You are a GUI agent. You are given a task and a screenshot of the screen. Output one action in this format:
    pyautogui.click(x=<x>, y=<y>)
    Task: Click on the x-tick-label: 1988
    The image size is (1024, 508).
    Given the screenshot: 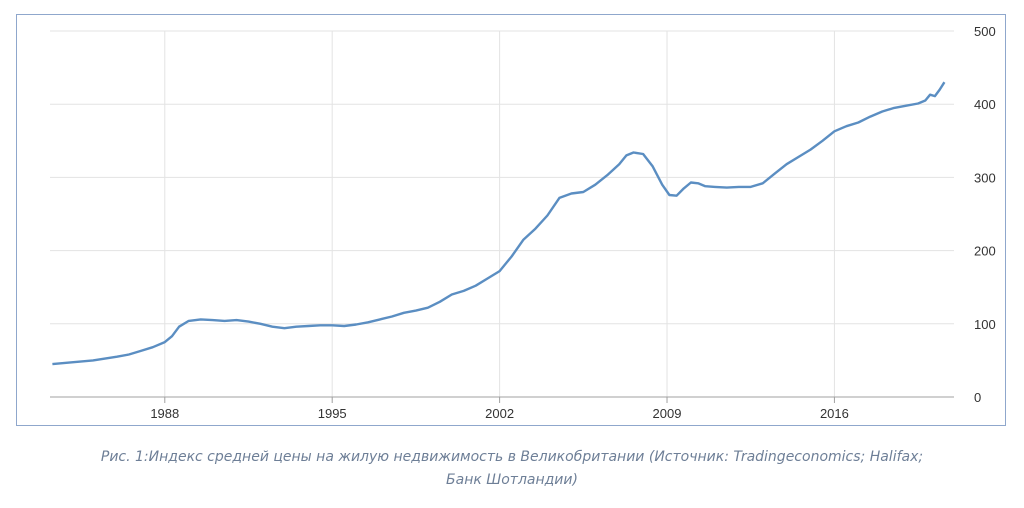 What is the action you would take?
    pyautogui.click(x=164, y=413)
    